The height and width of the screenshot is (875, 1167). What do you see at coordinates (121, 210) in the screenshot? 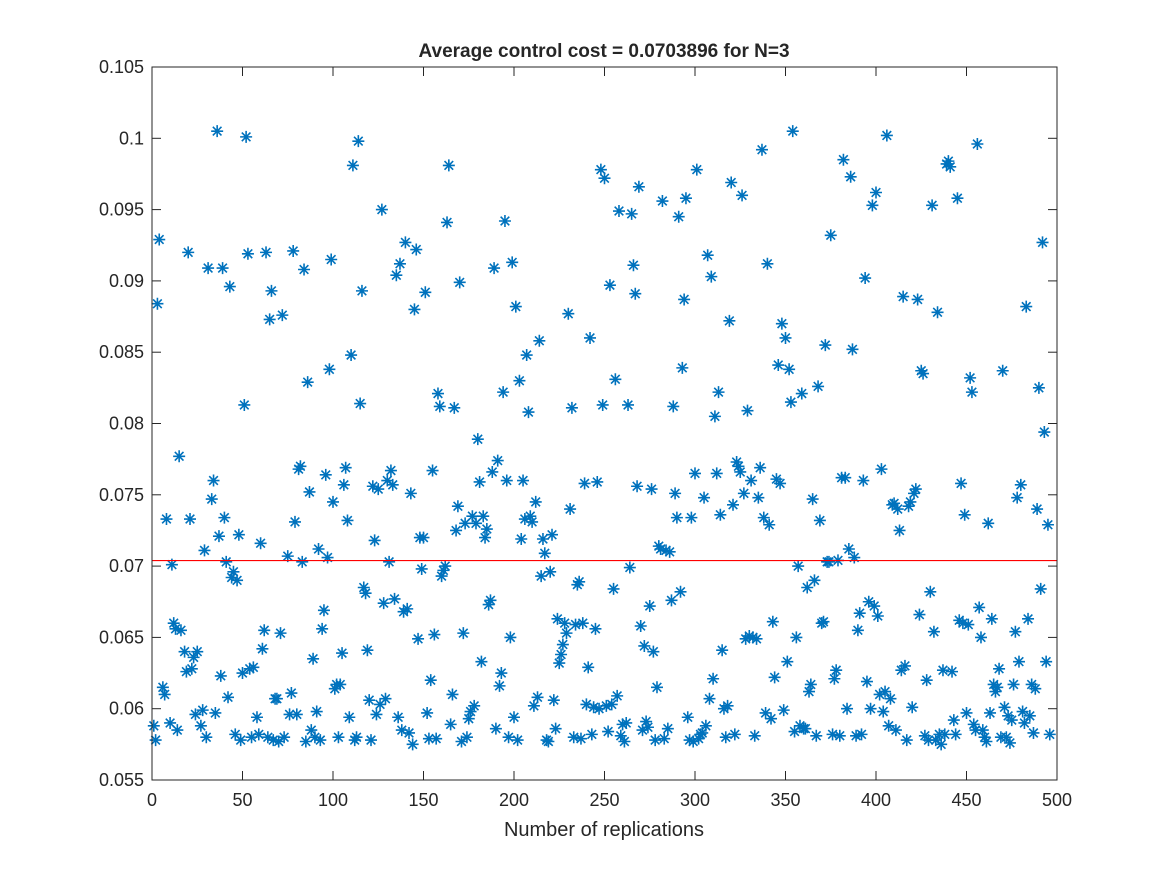
I see `y-tick-label: 0.095` at bounding box center [121, 210].